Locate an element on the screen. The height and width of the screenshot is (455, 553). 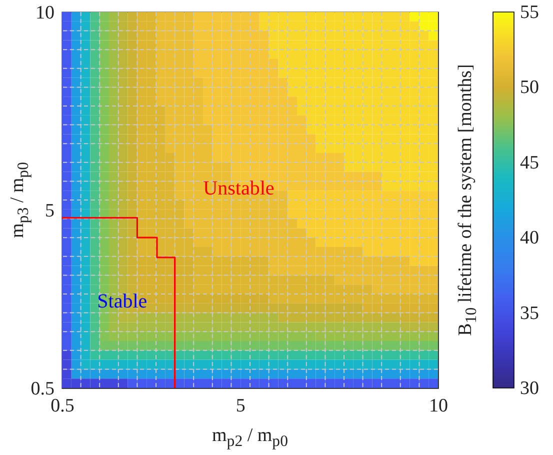
y-tick-label: 5 is located at coordinates (49, 211).